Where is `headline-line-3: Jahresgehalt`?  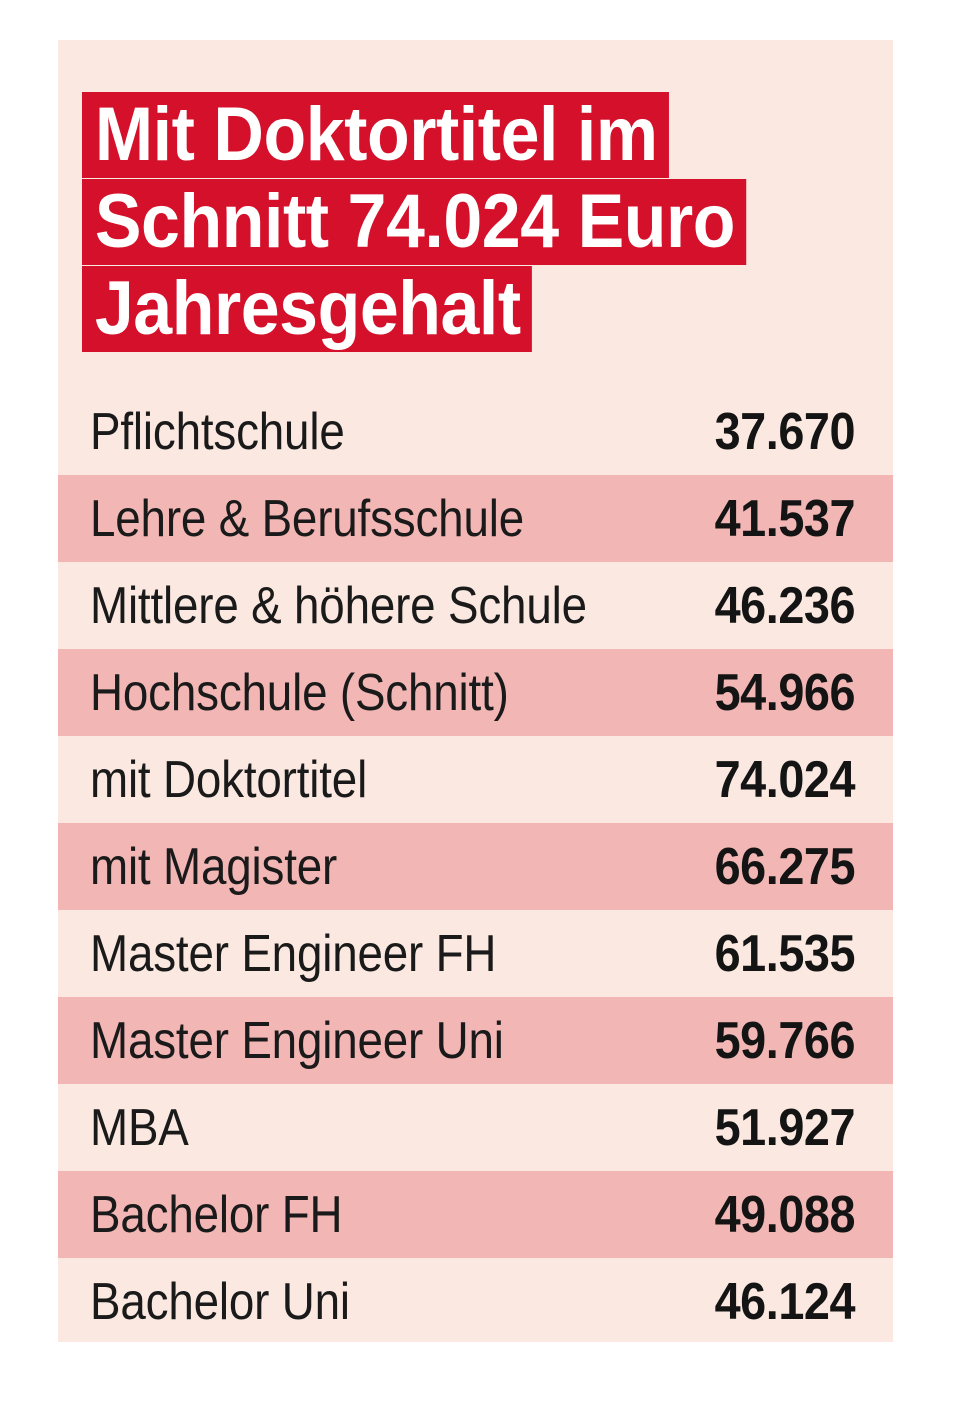
headline-line-3: Jahresgehalt is located at coordinates (307, 309).